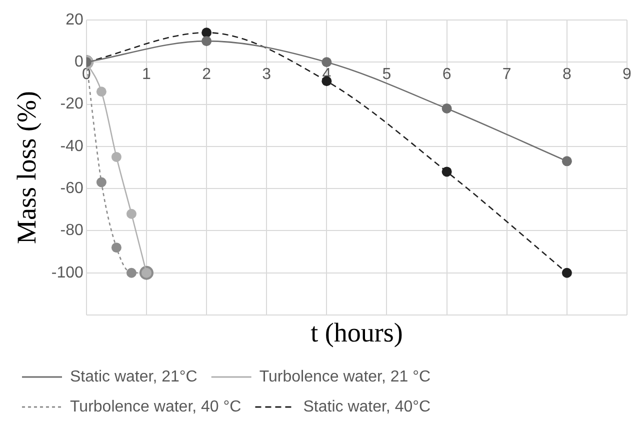 Image resolution: width=639 pixels, height=429 pixels. I want to click on y-tick-label: -60, so click(72, 188).